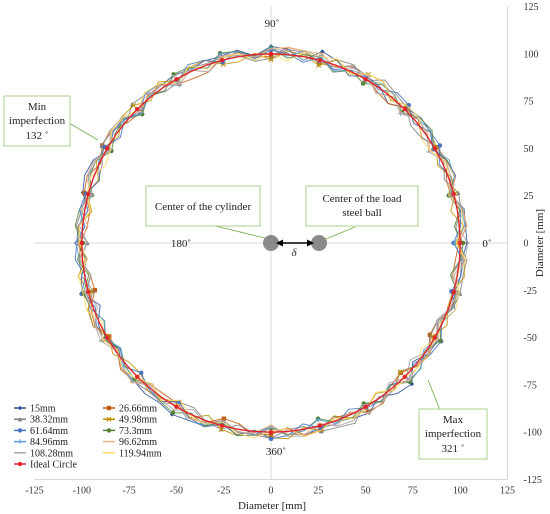  I want to click on legend-entry: 49.98mm, so click(130, 420).